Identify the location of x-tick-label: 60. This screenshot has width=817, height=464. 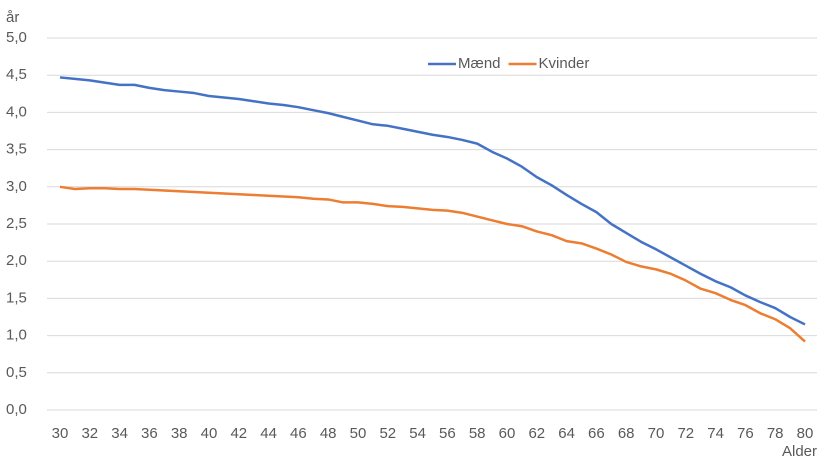
(507, 433).